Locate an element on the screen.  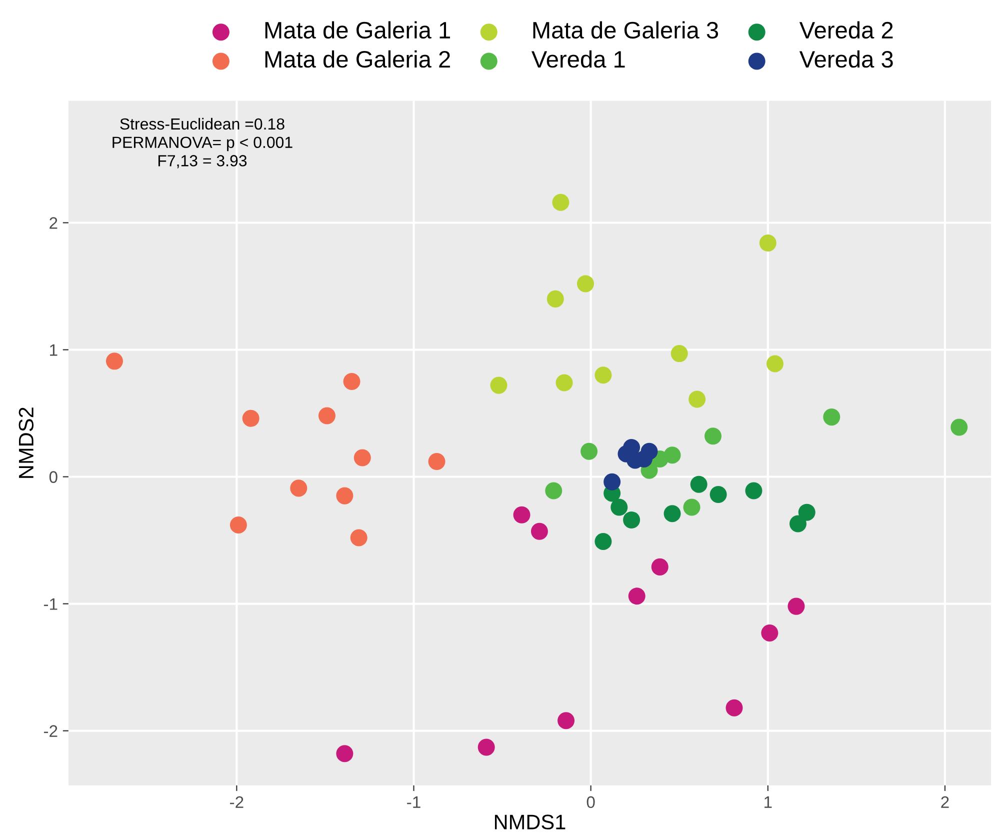
x-tick-label: -2 is located at coordinates (237, 802).